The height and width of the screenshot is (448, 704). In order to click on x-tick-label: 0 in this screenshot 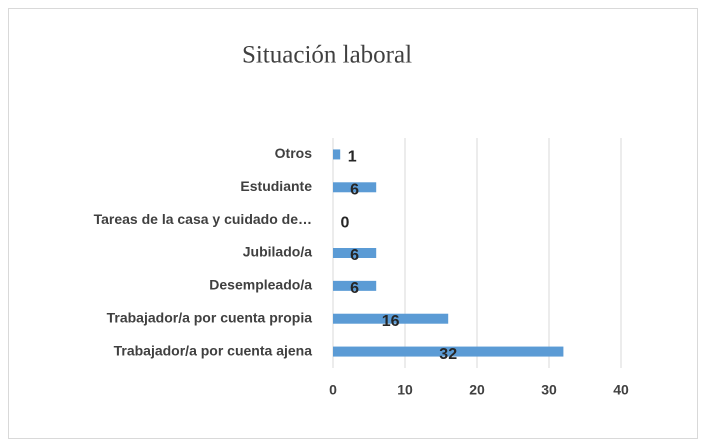, I will do `click(333, 390)`.